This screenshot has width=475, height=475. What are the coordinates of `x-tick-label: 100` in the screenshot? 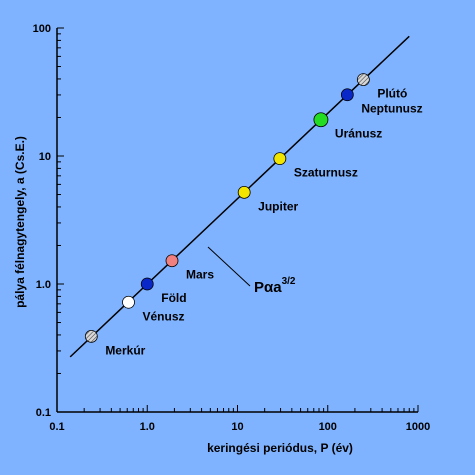 It's located at (328, 427).